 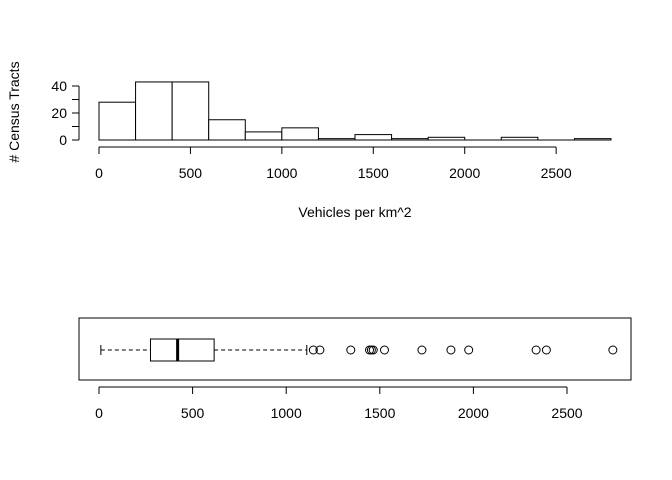 I want to click on histogram-y-tick-label-0: 0, so click(x=63, y=140).